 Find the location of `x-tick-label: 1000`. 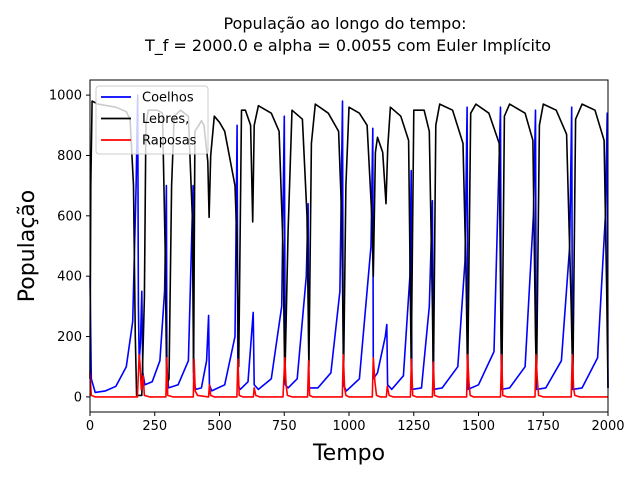

x-tick-label: 1000 is located at coordinates (348, 426).